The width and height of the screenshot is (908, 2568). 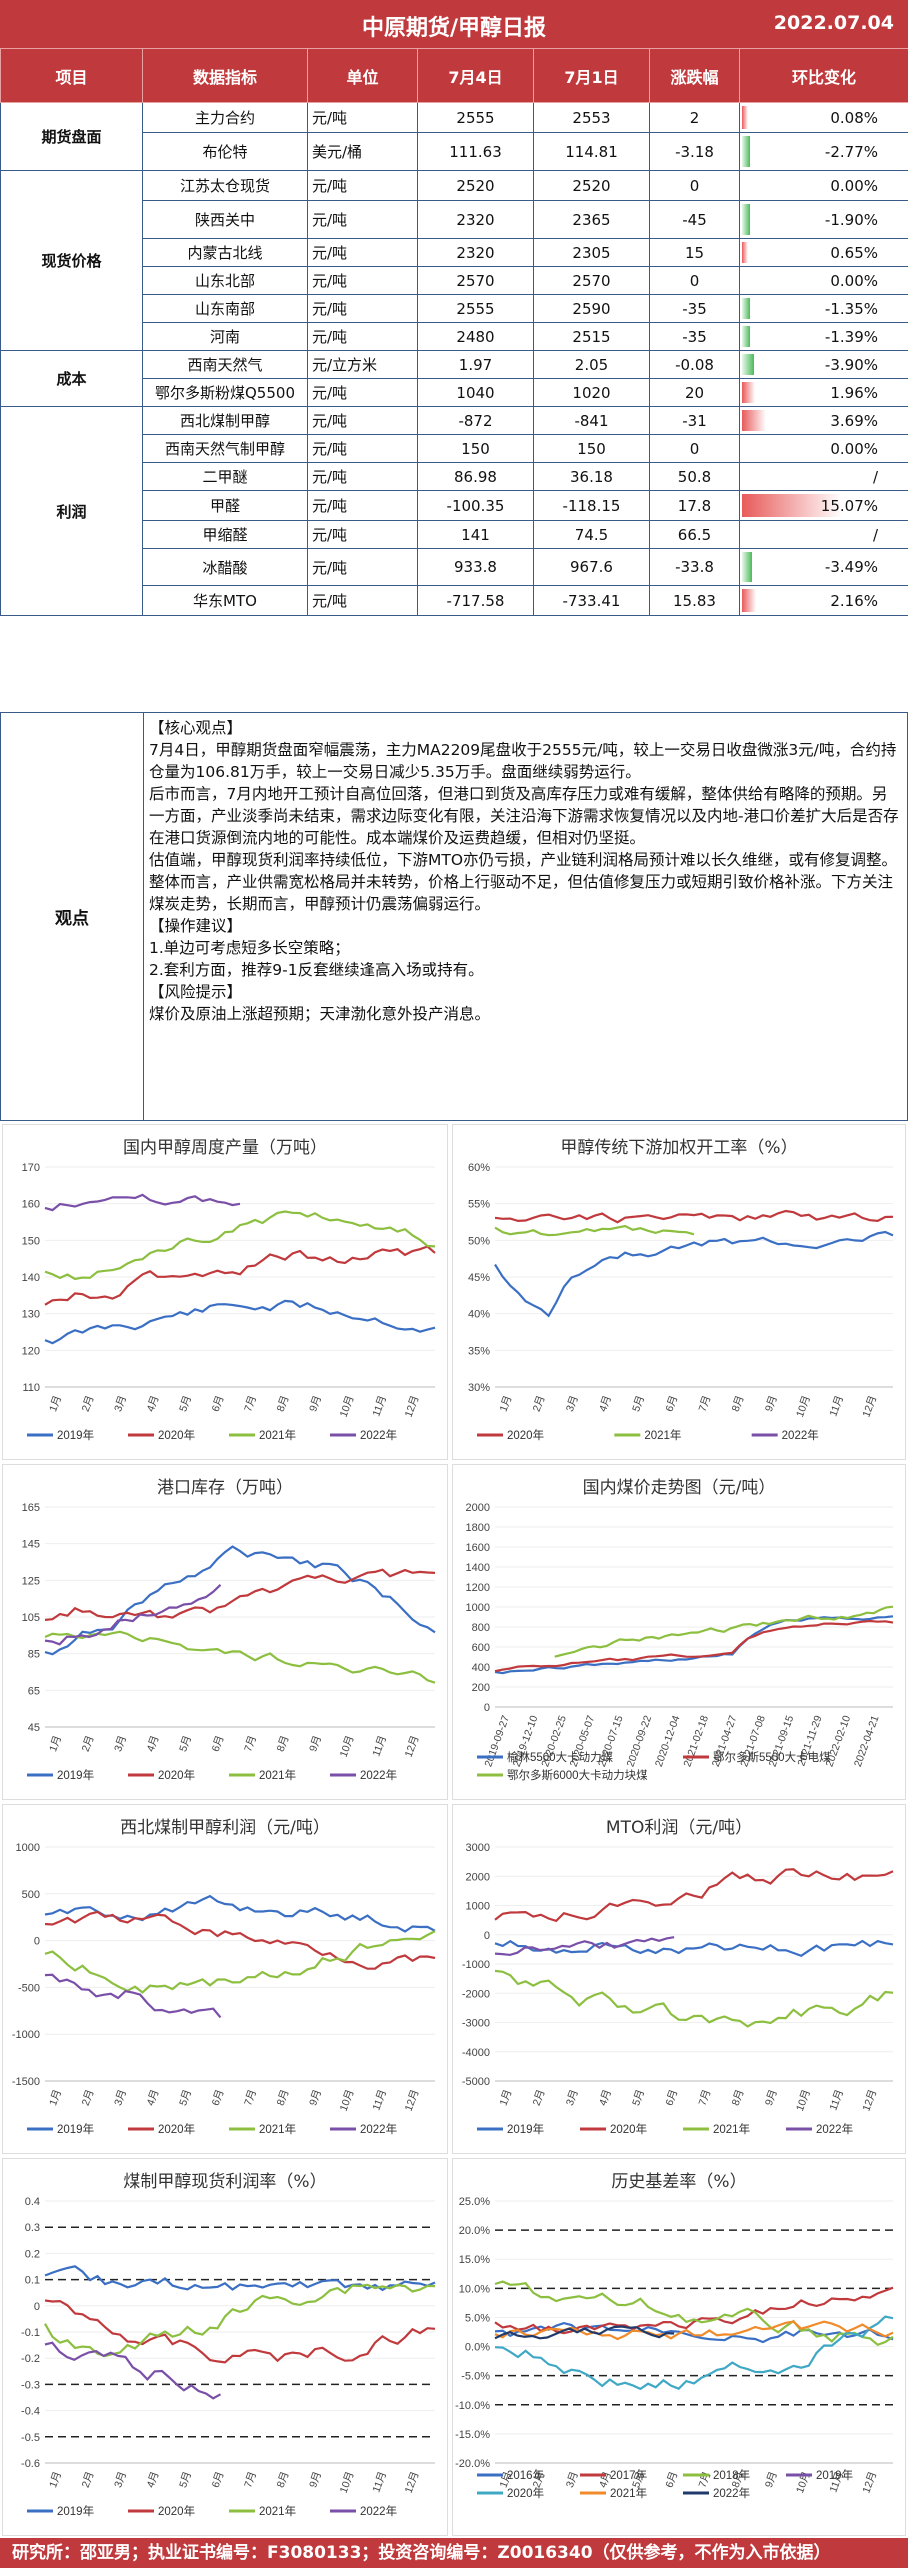 I want to click on y-tick-label: 130, so click(x=31, y=1315).